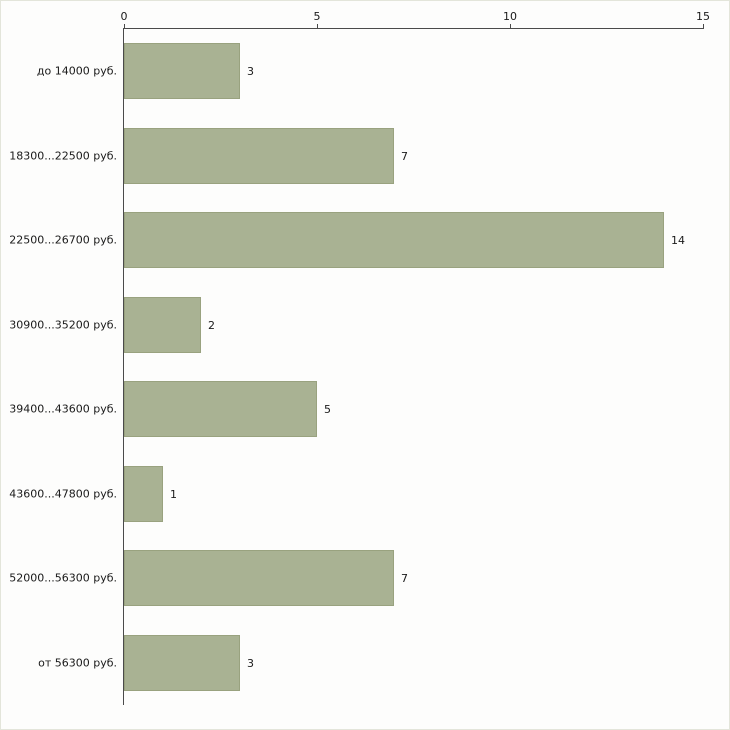  I want to click on category-label: до 14000 руб., so click(76, 71).